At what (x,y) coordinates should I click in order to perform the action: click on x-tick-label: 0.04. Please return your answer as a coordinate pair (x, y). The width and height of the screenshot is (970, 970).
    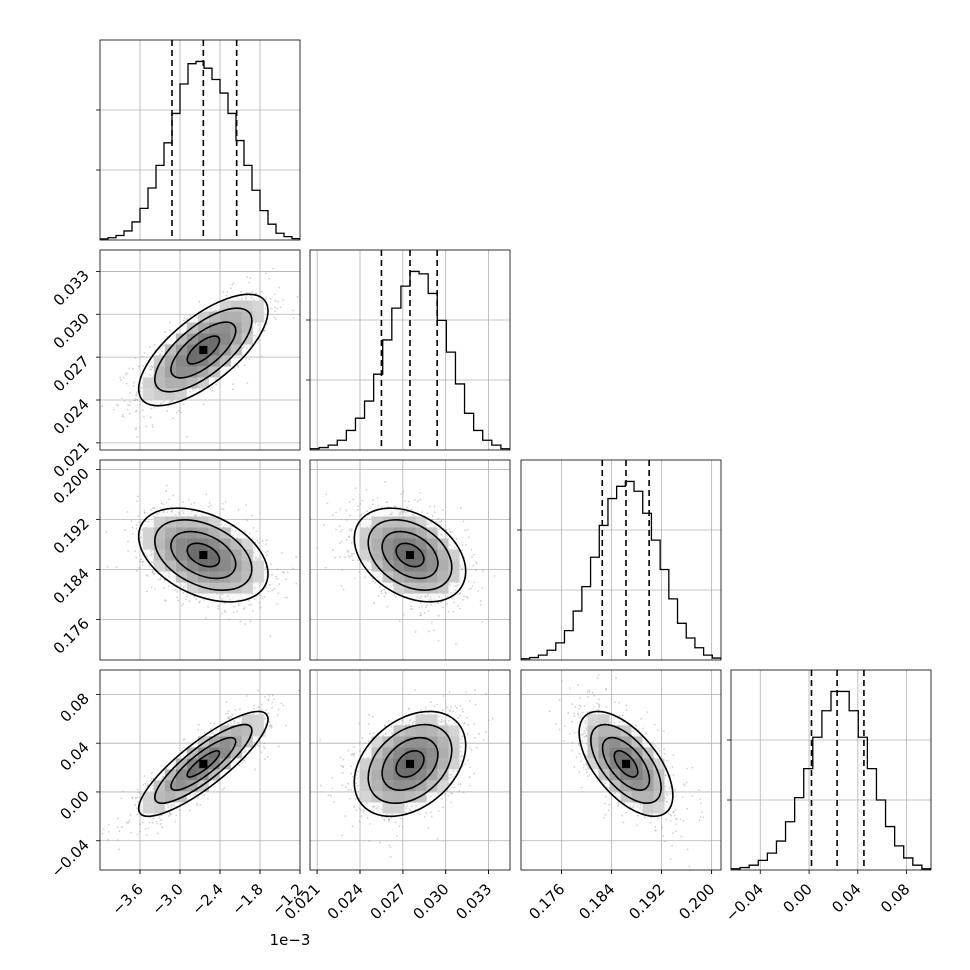
    Looking at the image, I should click on (846, 898).